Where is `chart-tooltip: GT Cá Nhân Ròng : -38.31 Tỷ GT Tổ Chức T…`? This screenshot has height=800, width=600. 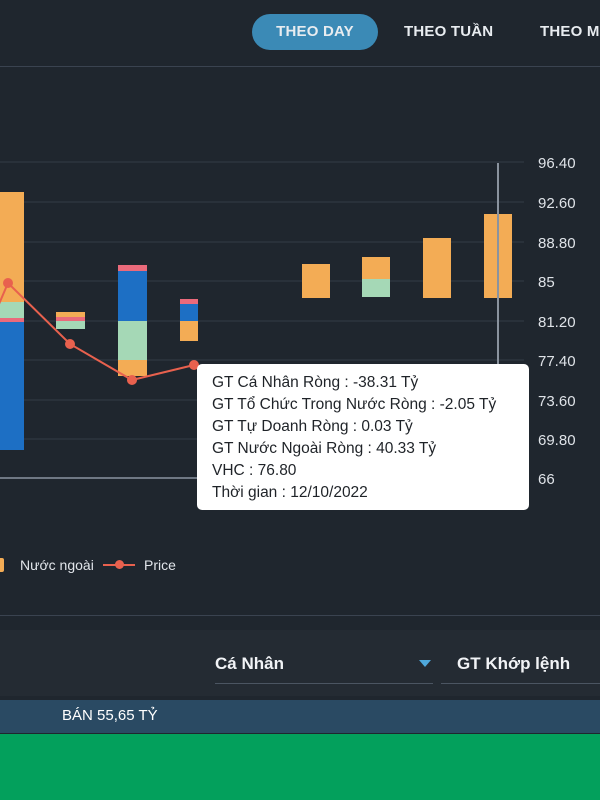
chart-tooltip: GT Cá Nhân Ròng : -38.31 Tỷ GT Tổ Chức T… is located at coordinates (363, 437).